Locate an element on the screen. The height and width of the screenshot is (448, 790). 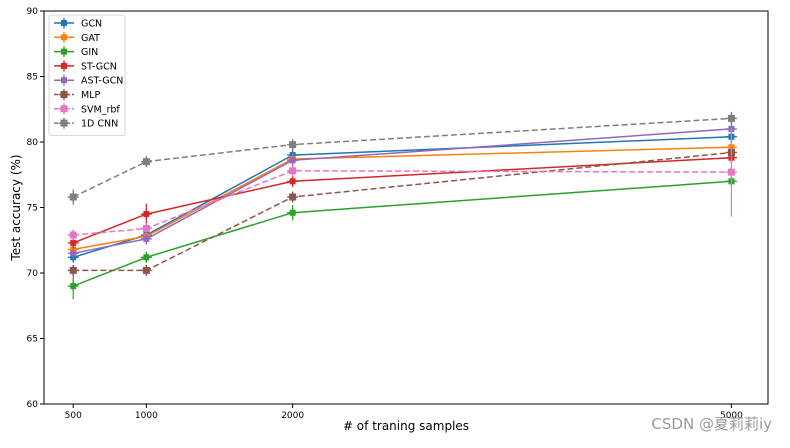
x-axis-label: # of traning samples is located at coordinates (406, 426).